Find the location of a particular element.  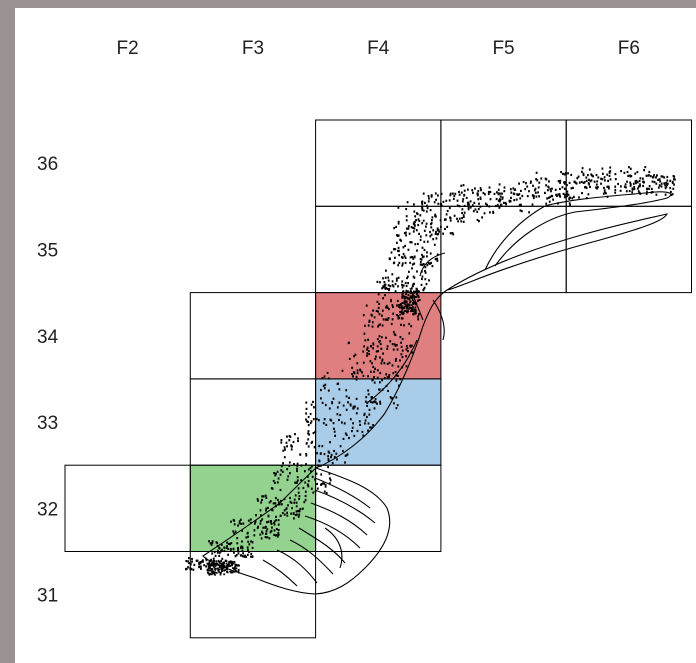

row-label-31: 31 is located at coordinates (47, 596).